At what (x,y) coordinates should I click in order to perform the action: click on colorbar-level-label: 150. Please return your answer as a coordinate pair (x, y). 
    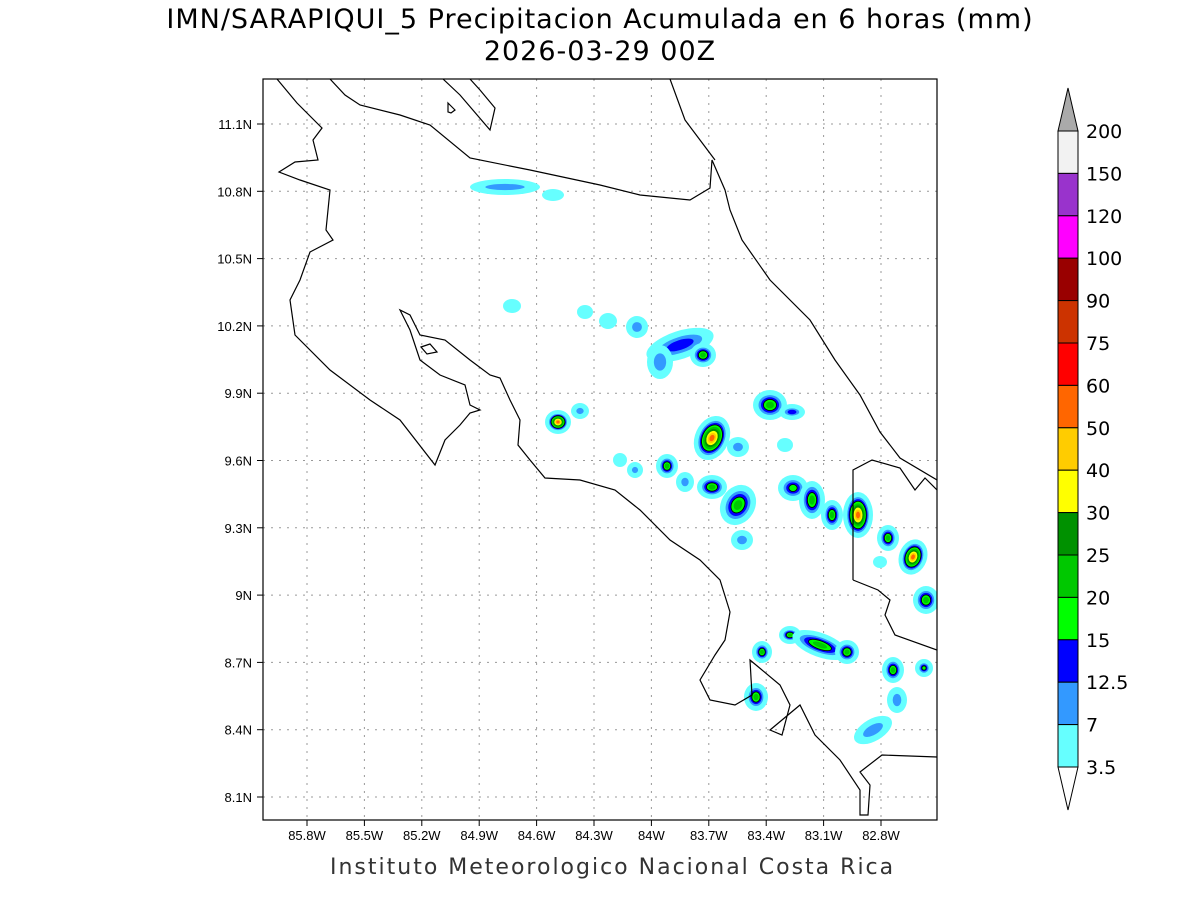
    Looking at the image, I should click on (1104, 174).